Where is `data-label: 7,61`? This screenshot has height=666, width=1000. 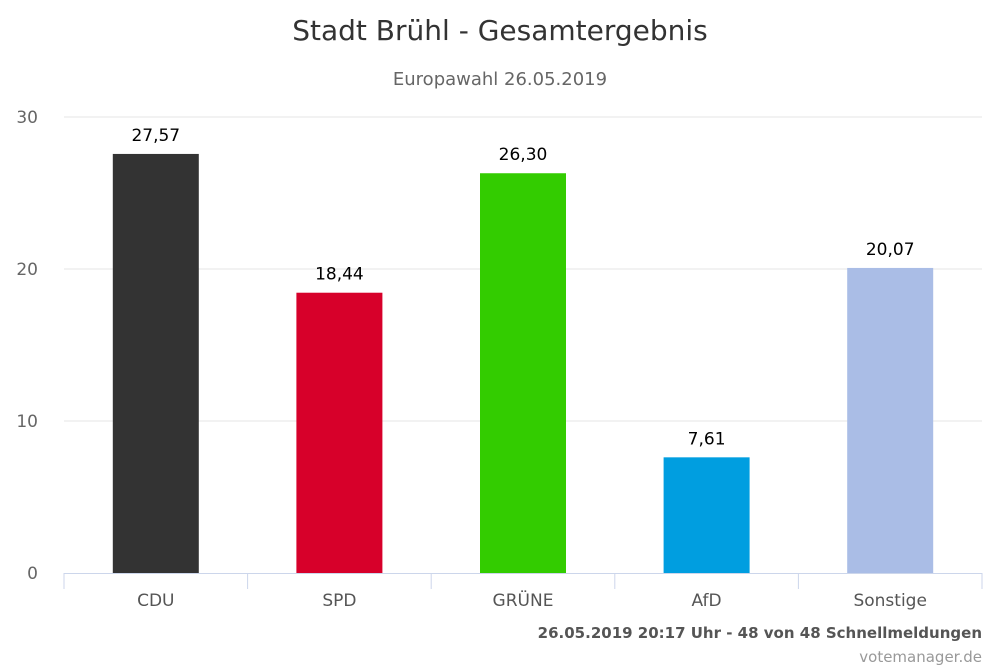 data-label: 7,61 is located at coordinates (707, 439).